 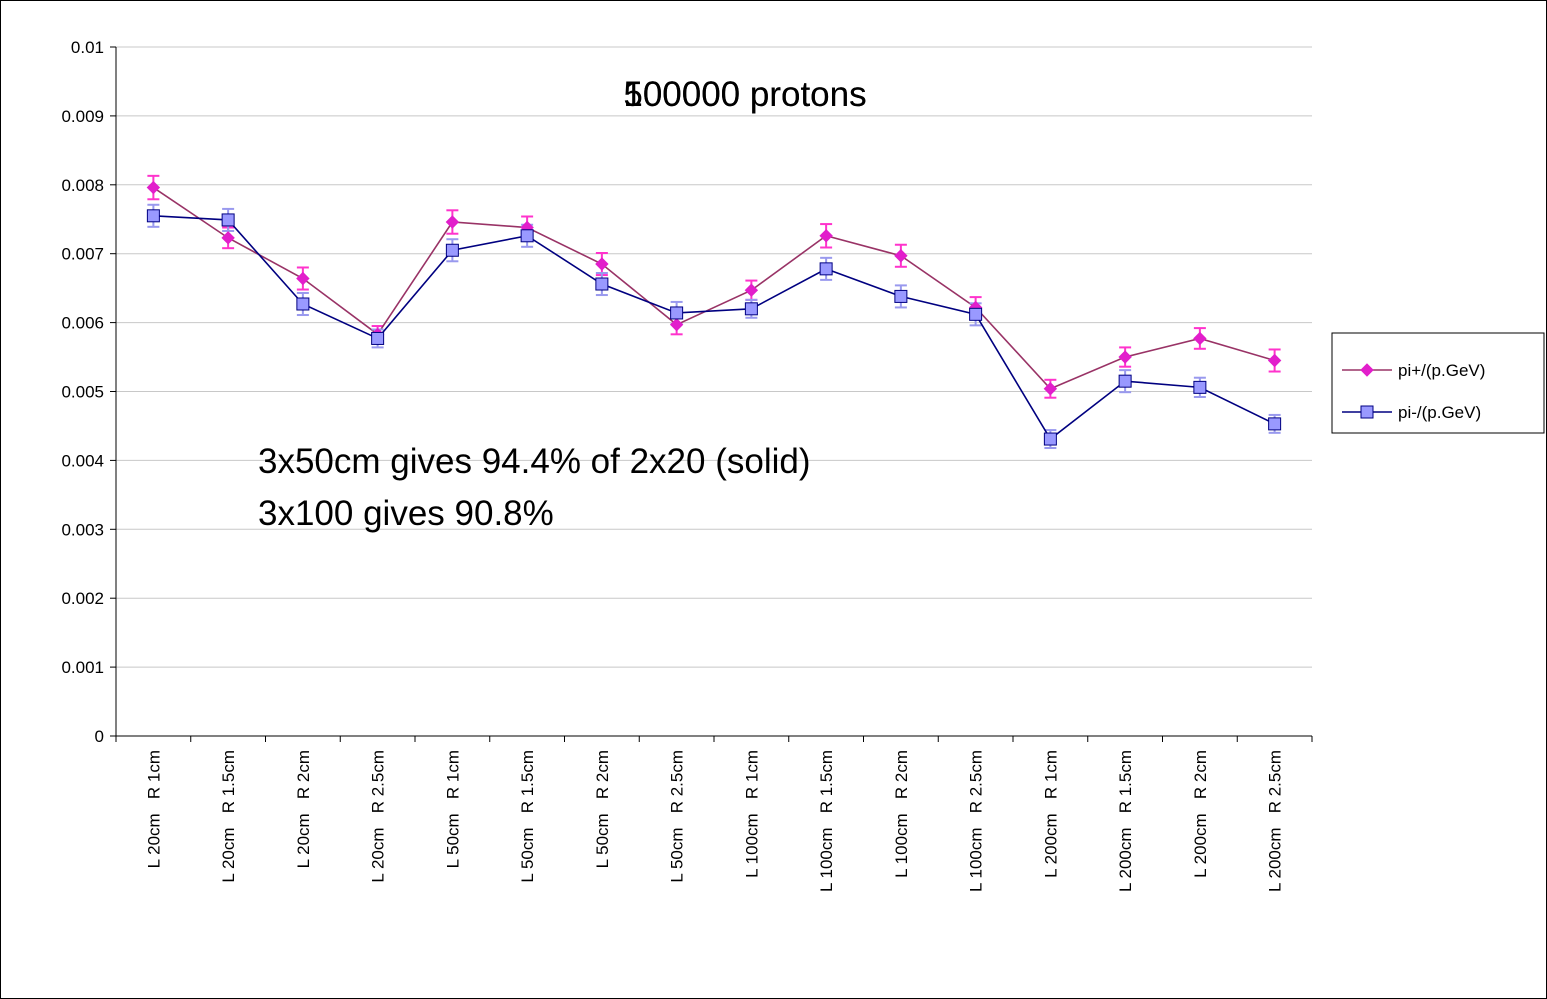 What do you see at coordinates (153, 809) in the screenshot?
I see `x-tick-label: L 20cm R 1cm` at bounding box center [153, 809].